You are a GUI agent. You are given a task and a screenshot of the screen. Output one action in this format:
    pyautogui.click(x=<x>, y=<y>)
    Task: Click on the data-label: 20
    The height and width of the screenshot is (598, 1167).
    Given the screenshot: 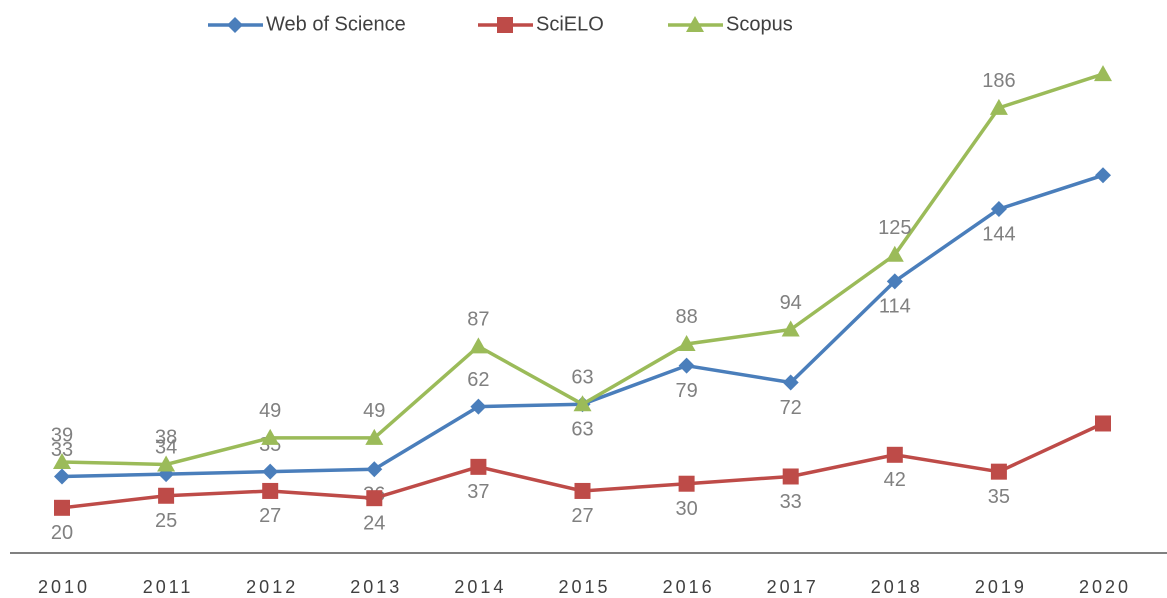 What is the action you would take?
    pyautogui.click(x=62, y=533)
    